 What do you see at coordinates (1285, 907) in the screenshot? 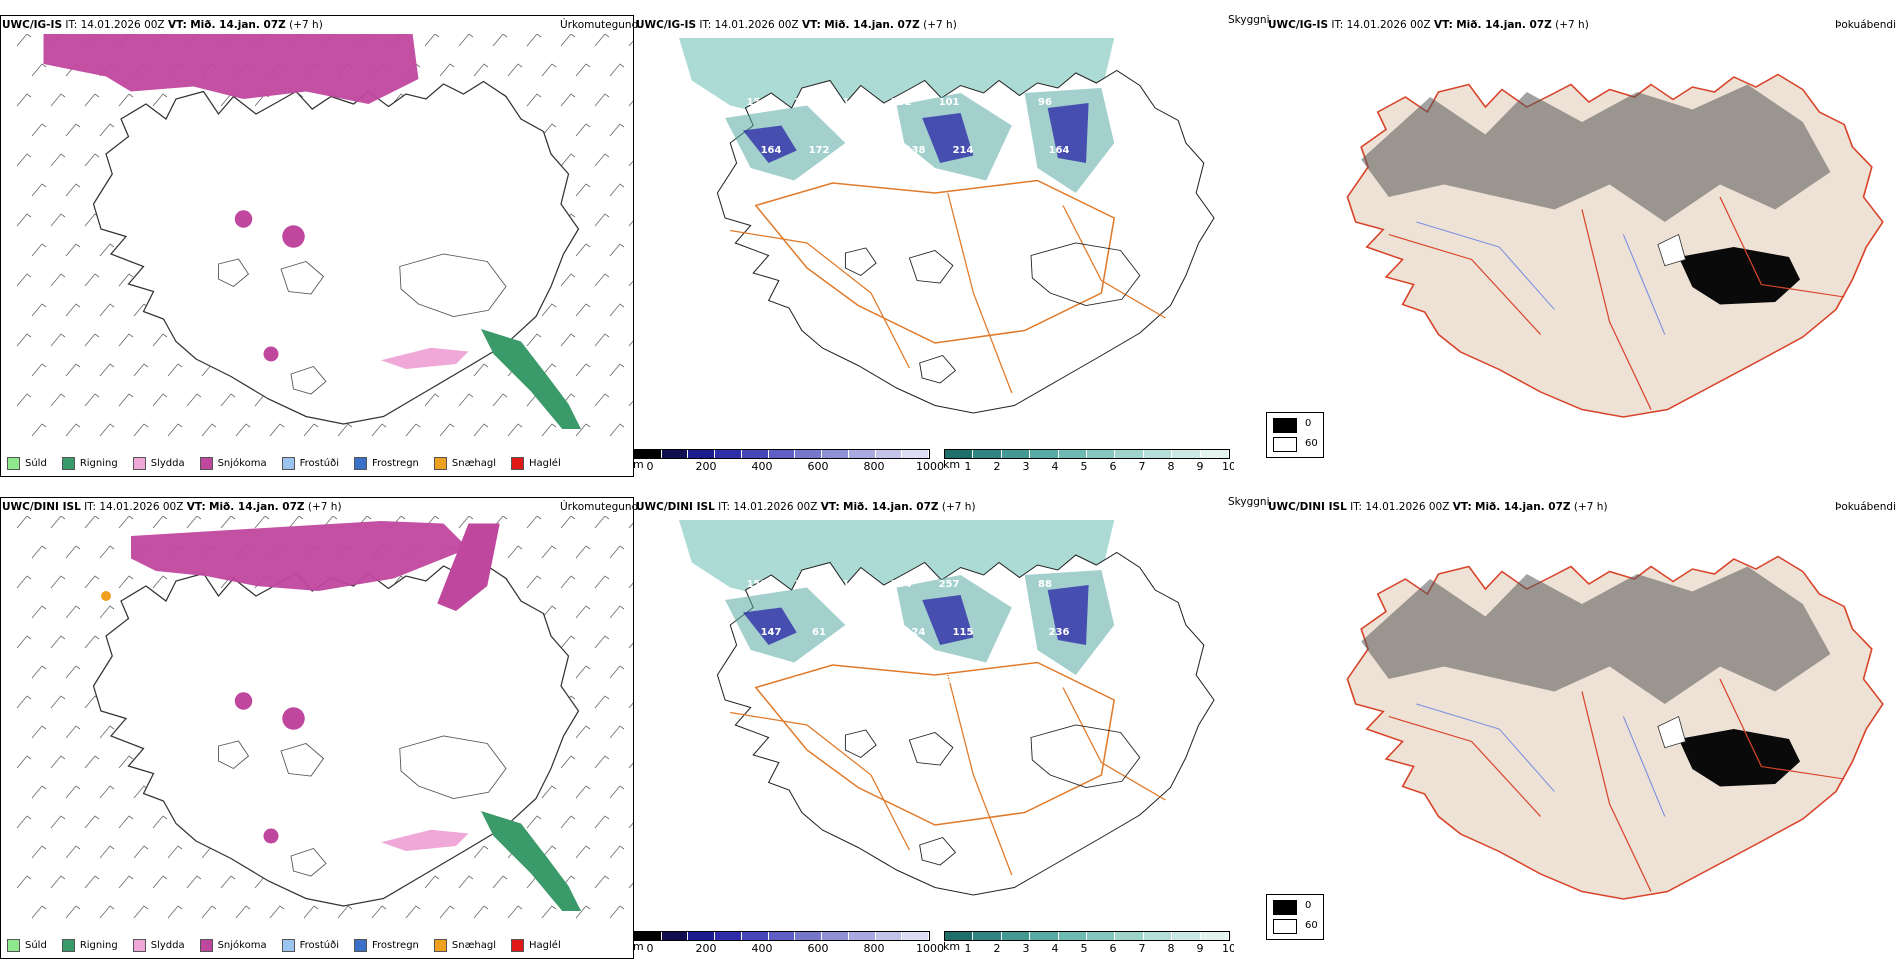
I see `legend-swatch-black` at bounding box center [1285, 907].